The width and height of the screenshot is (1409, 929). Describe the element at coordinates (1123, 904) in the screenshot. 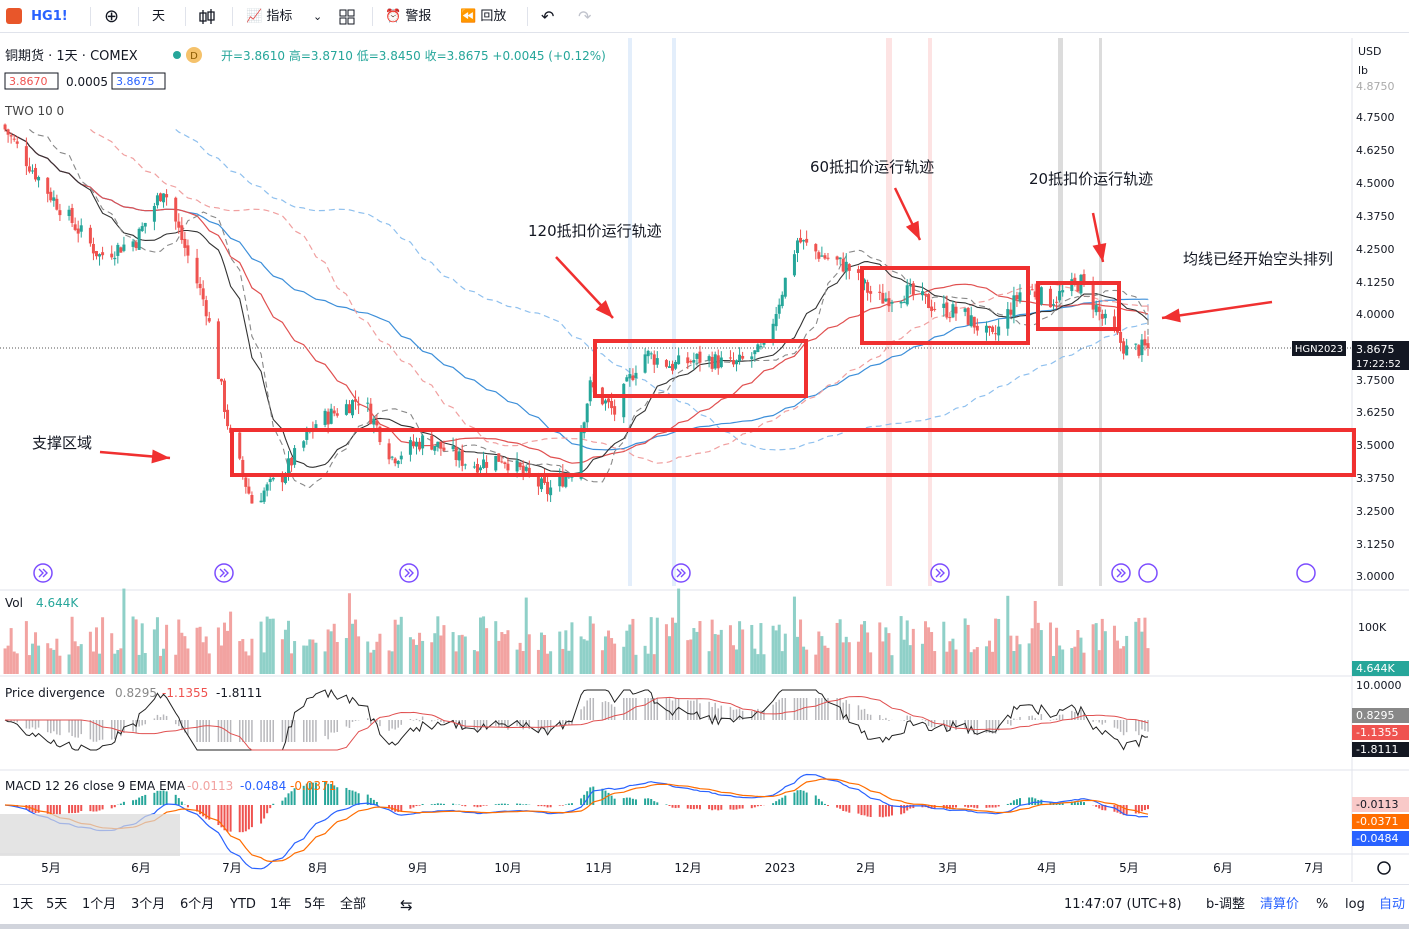

I see `clock: 11:47:07 (UTC+8)` at that location.